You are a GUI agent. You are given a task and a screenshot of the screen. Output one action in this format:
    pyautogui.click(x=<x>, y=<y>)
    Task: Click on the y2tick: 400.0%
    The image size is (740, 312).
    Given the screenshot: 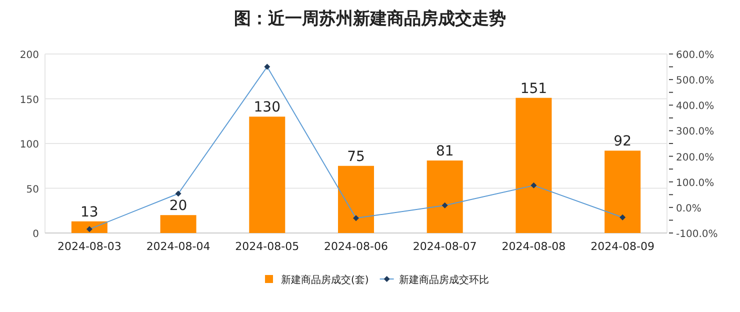 What is the action you would take?
    pyautogui.click(x=695, y=106)
    